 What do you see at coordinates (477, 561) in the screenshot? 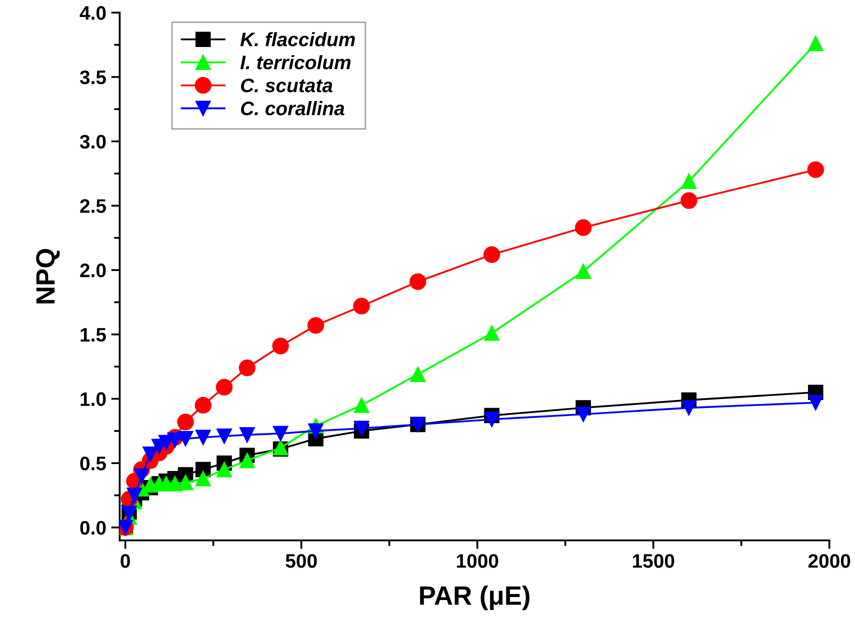
I see `x-tick-label: 1000` at bounding box center [477, 561].